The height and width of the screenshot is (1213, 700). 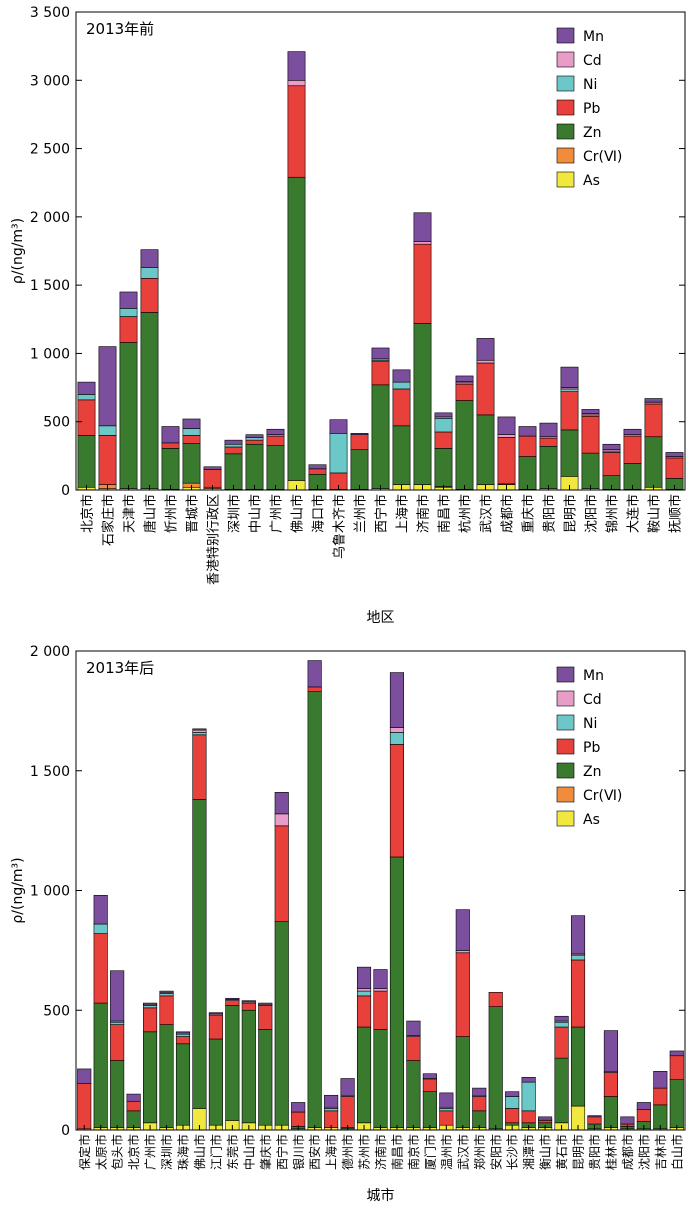 What do you see at coordinates (18, 251) in the screenshot?
I see `y-axis-label: ρ/(ng/m³)` at bounding box center [18, 251].